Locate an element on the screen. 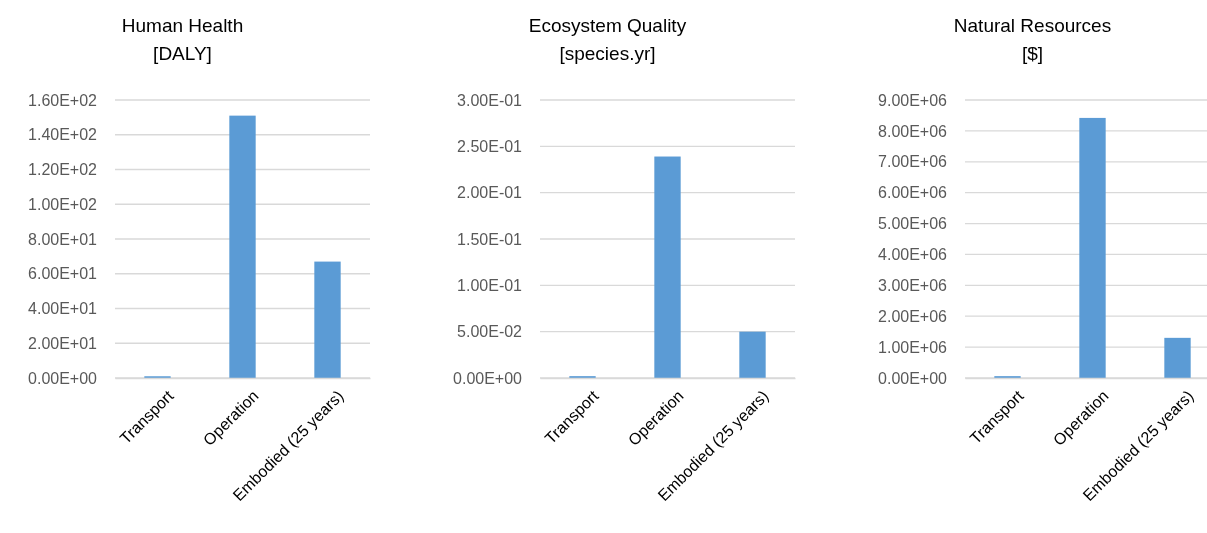 The width and height of the screenshot is (1207, 533). y-tick-label: 1.00E+02 is located at coordinates (63, 204).